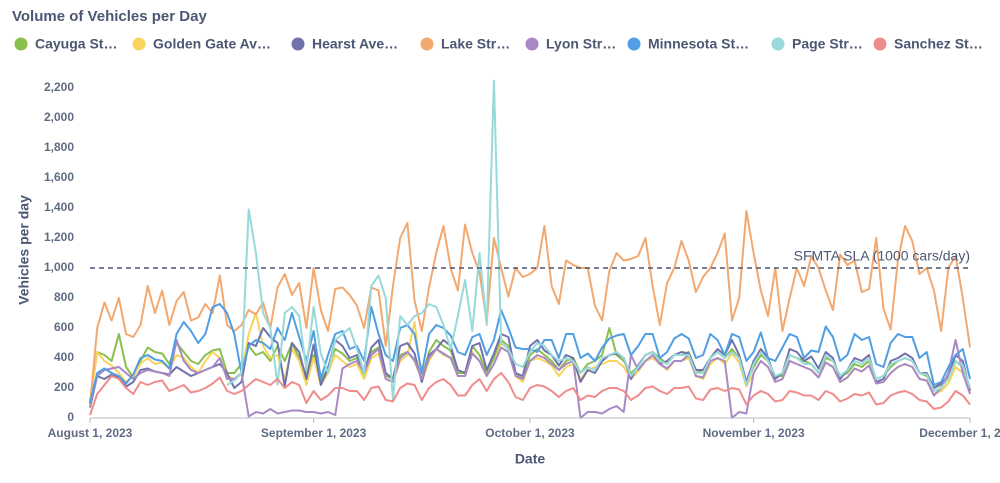 This screenshot has height=483, width=1000. Describe the element at coordinates (530, 433) in the screenshot. I see `x-tick-label: October 1, 2023` at that location.